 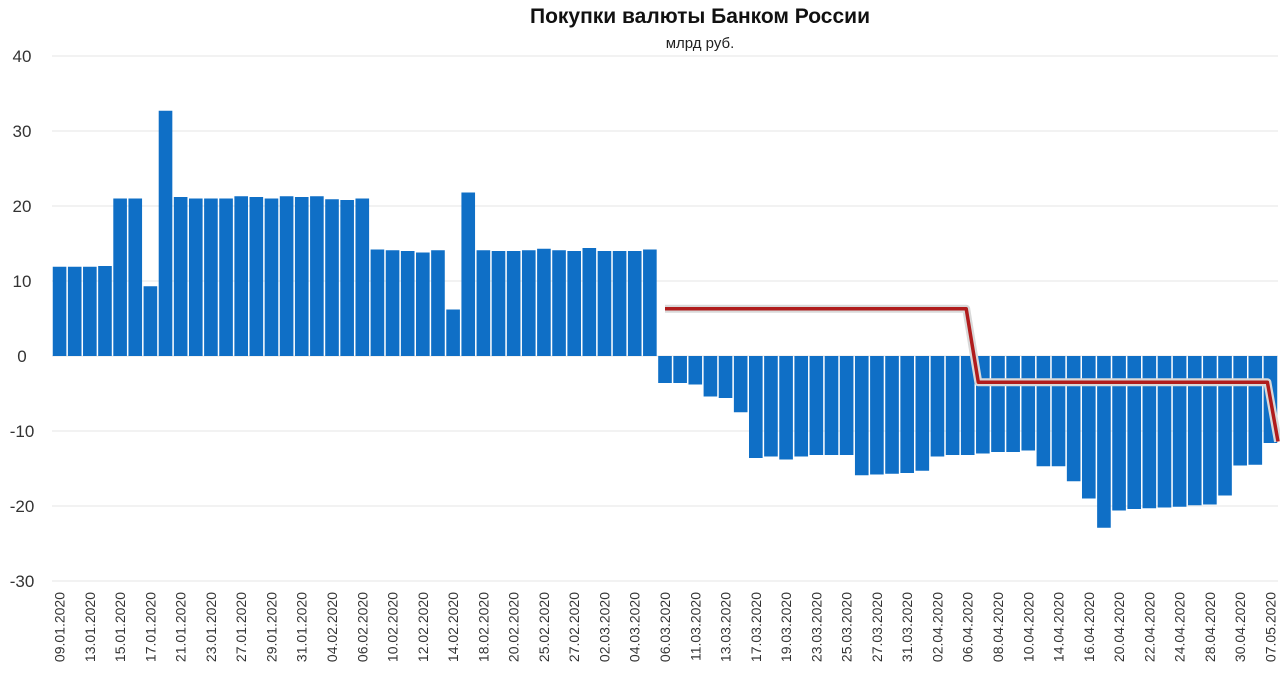 What do you see at coordinates (514, 627) in the screenshot?
I see `x-tick-label: 20.02.2020` at bounding box center [514, 627].